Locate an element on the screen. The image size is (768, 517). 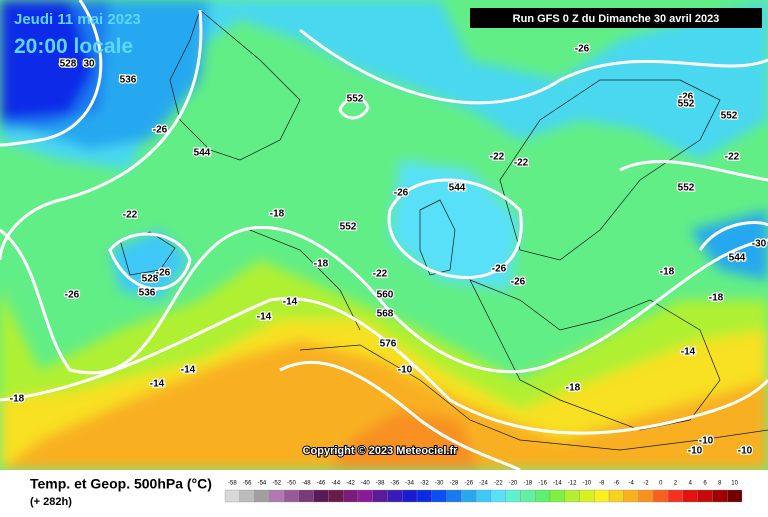
legend-label: -42 is located at coordinates (350, 484).